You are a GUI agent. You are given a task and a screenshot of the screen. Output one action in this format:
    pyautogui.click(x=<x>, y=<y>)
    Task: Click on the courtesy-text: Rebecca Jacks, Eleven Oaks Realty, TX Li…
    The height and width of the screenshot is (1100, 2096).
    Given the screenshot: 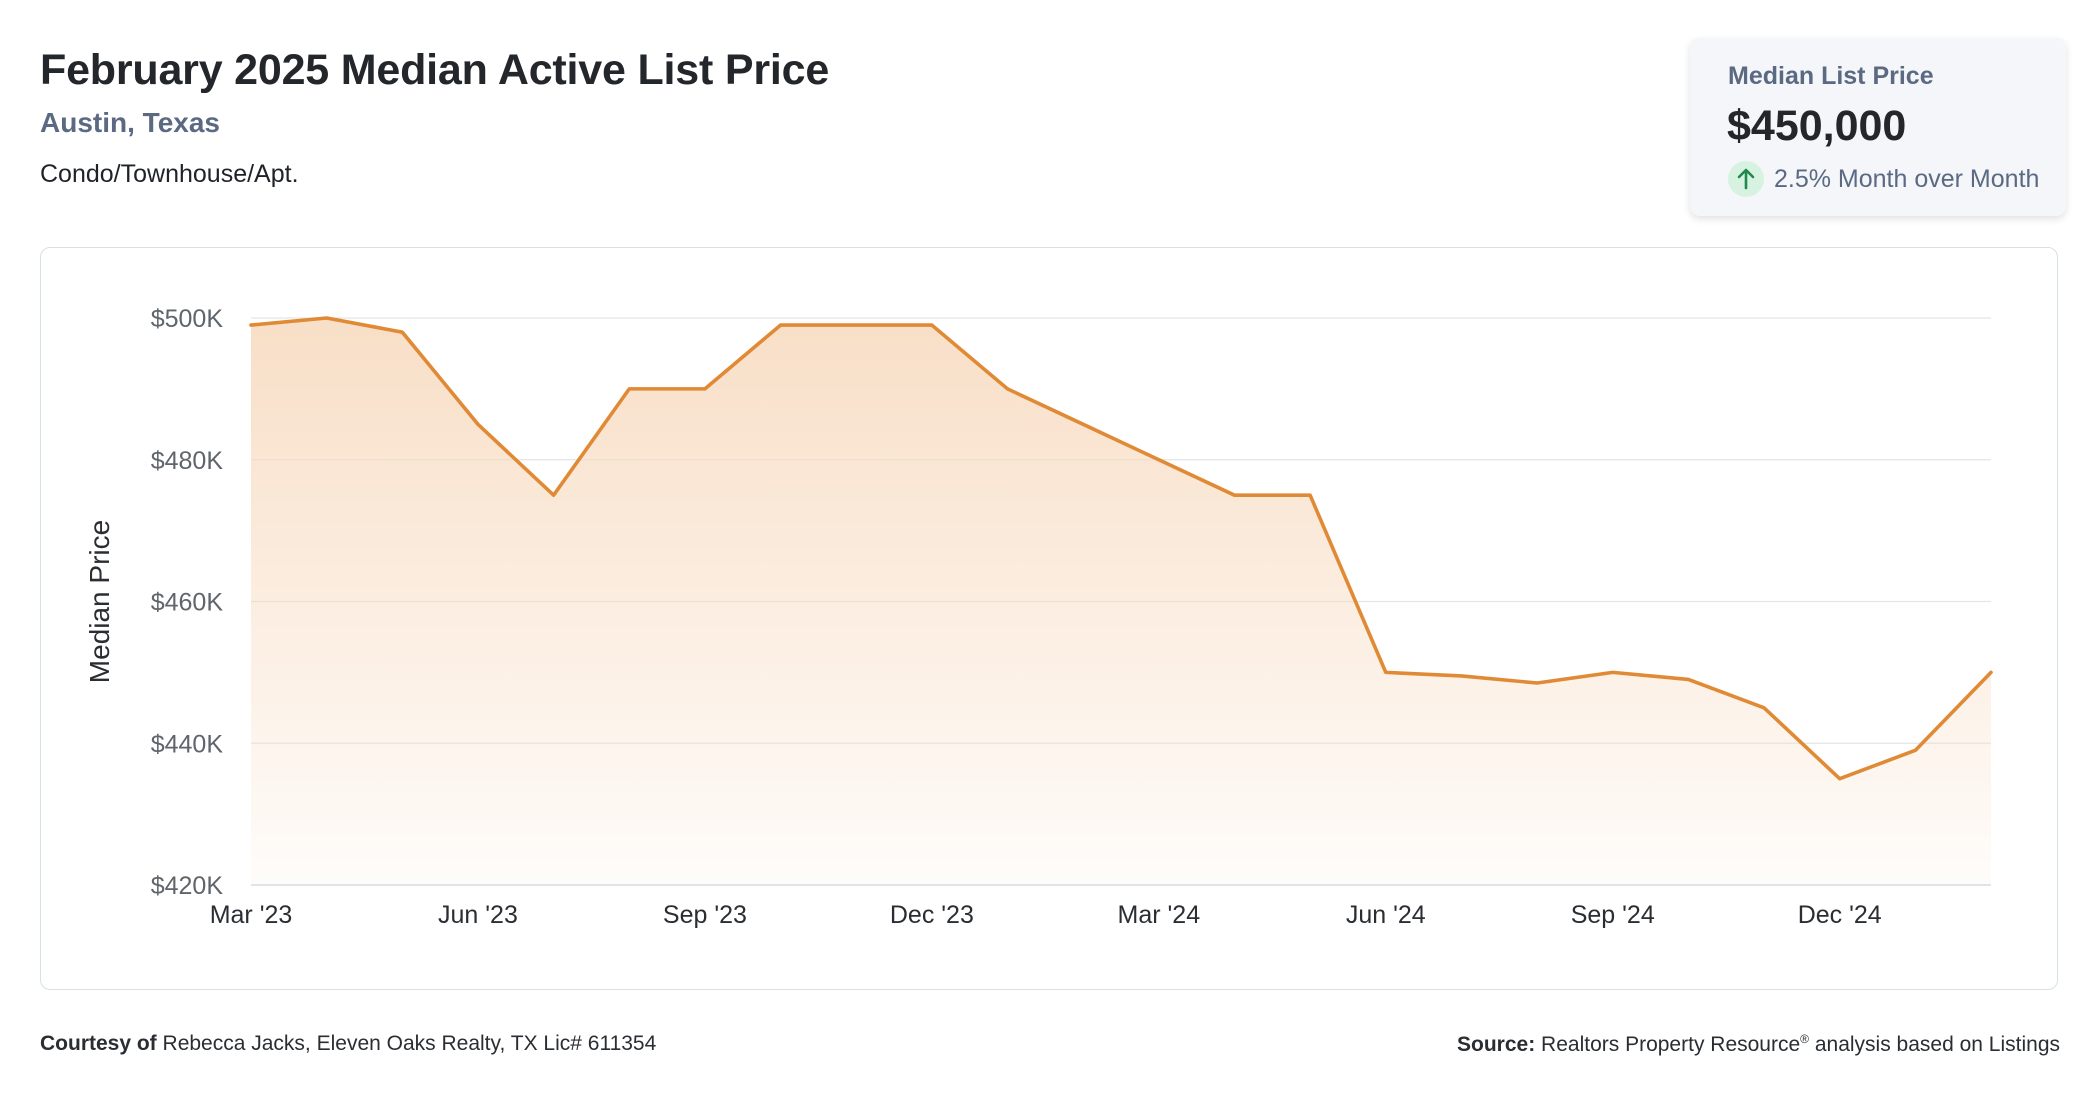 What is the action you would take?
    pyautogui.click(x=409, y=1043)
    